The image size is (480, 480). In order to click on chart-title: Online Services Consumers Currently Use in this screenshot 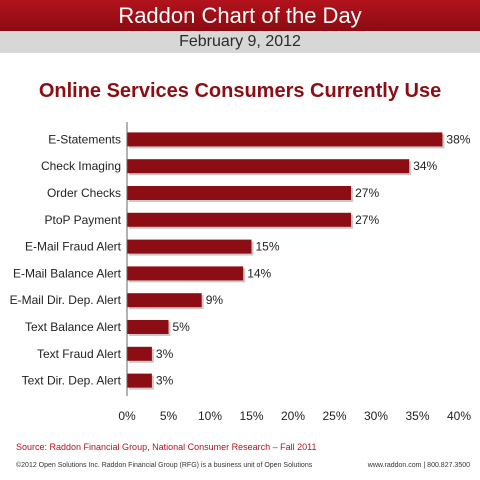, I will do `click(240, 91)`.